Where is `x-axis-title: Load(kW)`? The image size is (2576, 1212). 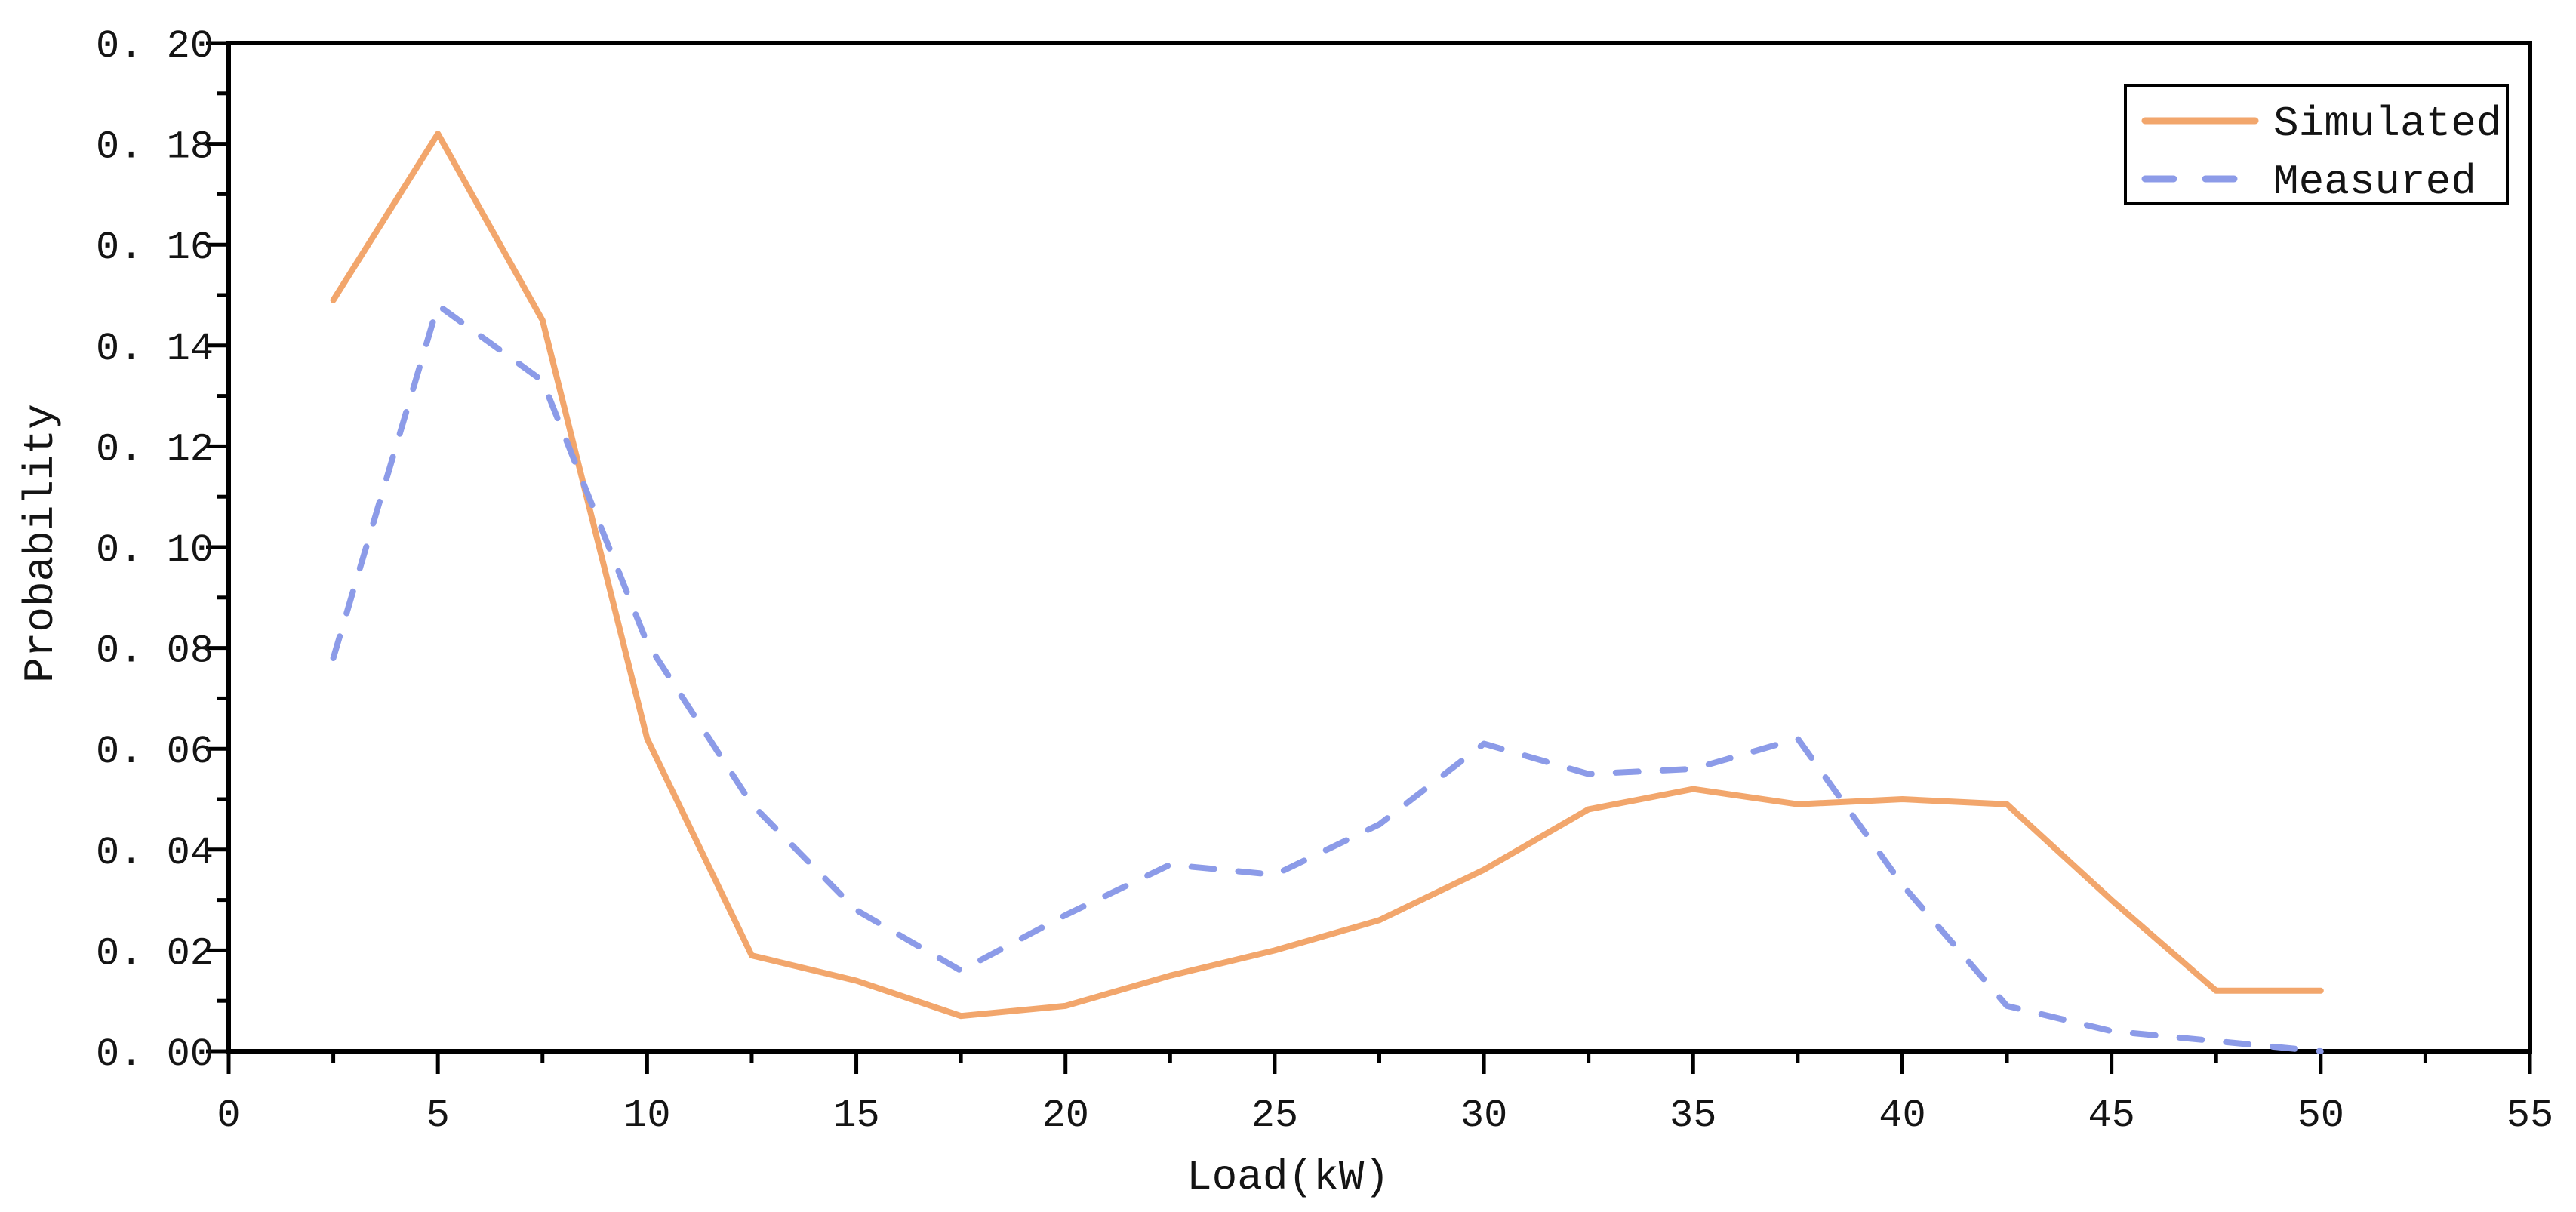 x-axis-title: Load(kW) is located at coordinates (1288, 1177).